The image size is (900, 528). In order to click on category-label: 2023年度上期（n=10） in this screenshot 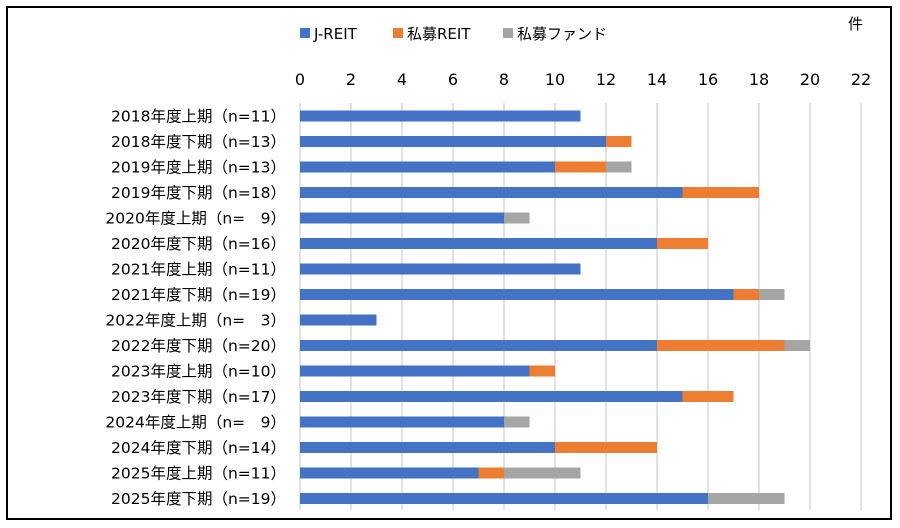, I will do `click(198, 372)`.